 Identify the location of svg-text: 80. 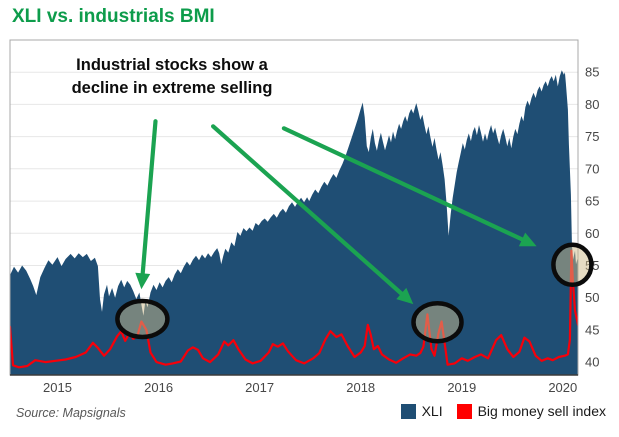
(592, 104).